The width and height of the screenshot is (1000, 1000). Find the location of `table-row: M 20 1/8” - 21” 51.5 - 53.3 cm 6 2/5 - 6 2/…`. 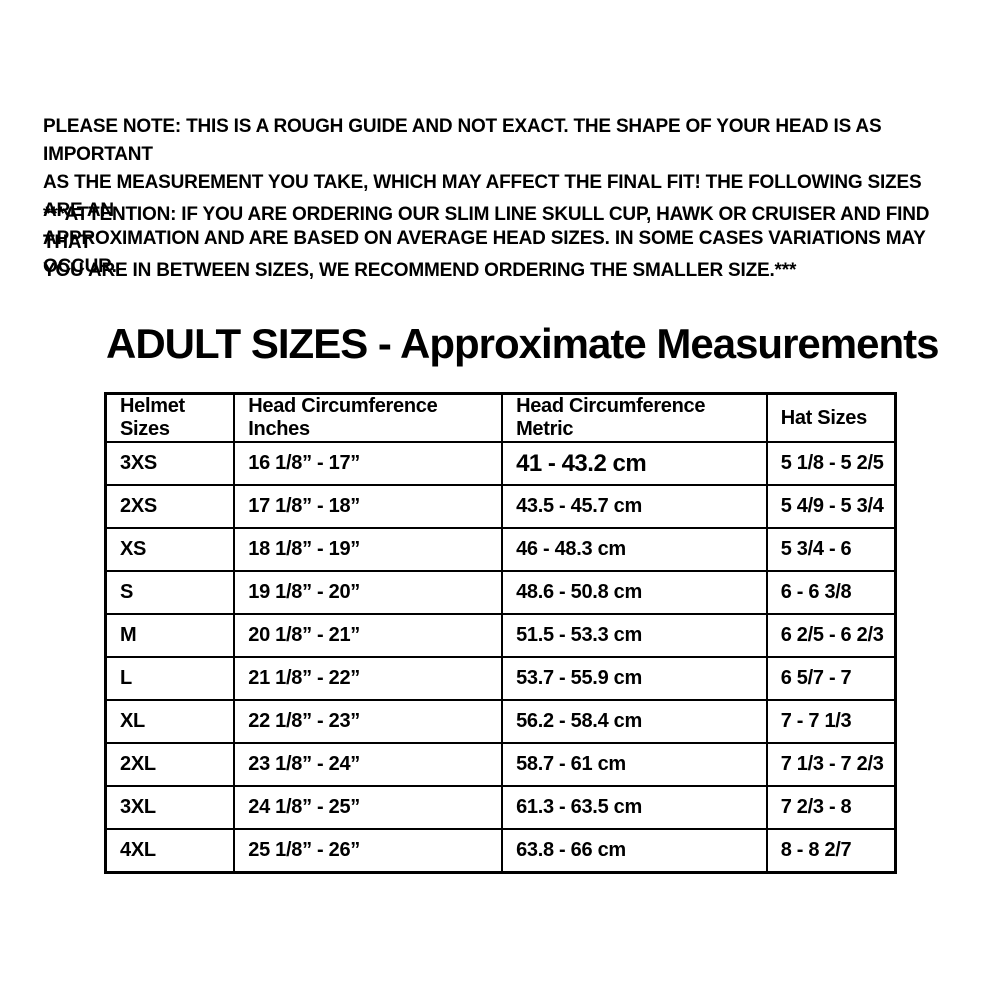

table-row: M 20 1/8” - 21” 51.5 - 53.3 cm 6 2/5 - 6 2/… is located at coordinates (500, 635).